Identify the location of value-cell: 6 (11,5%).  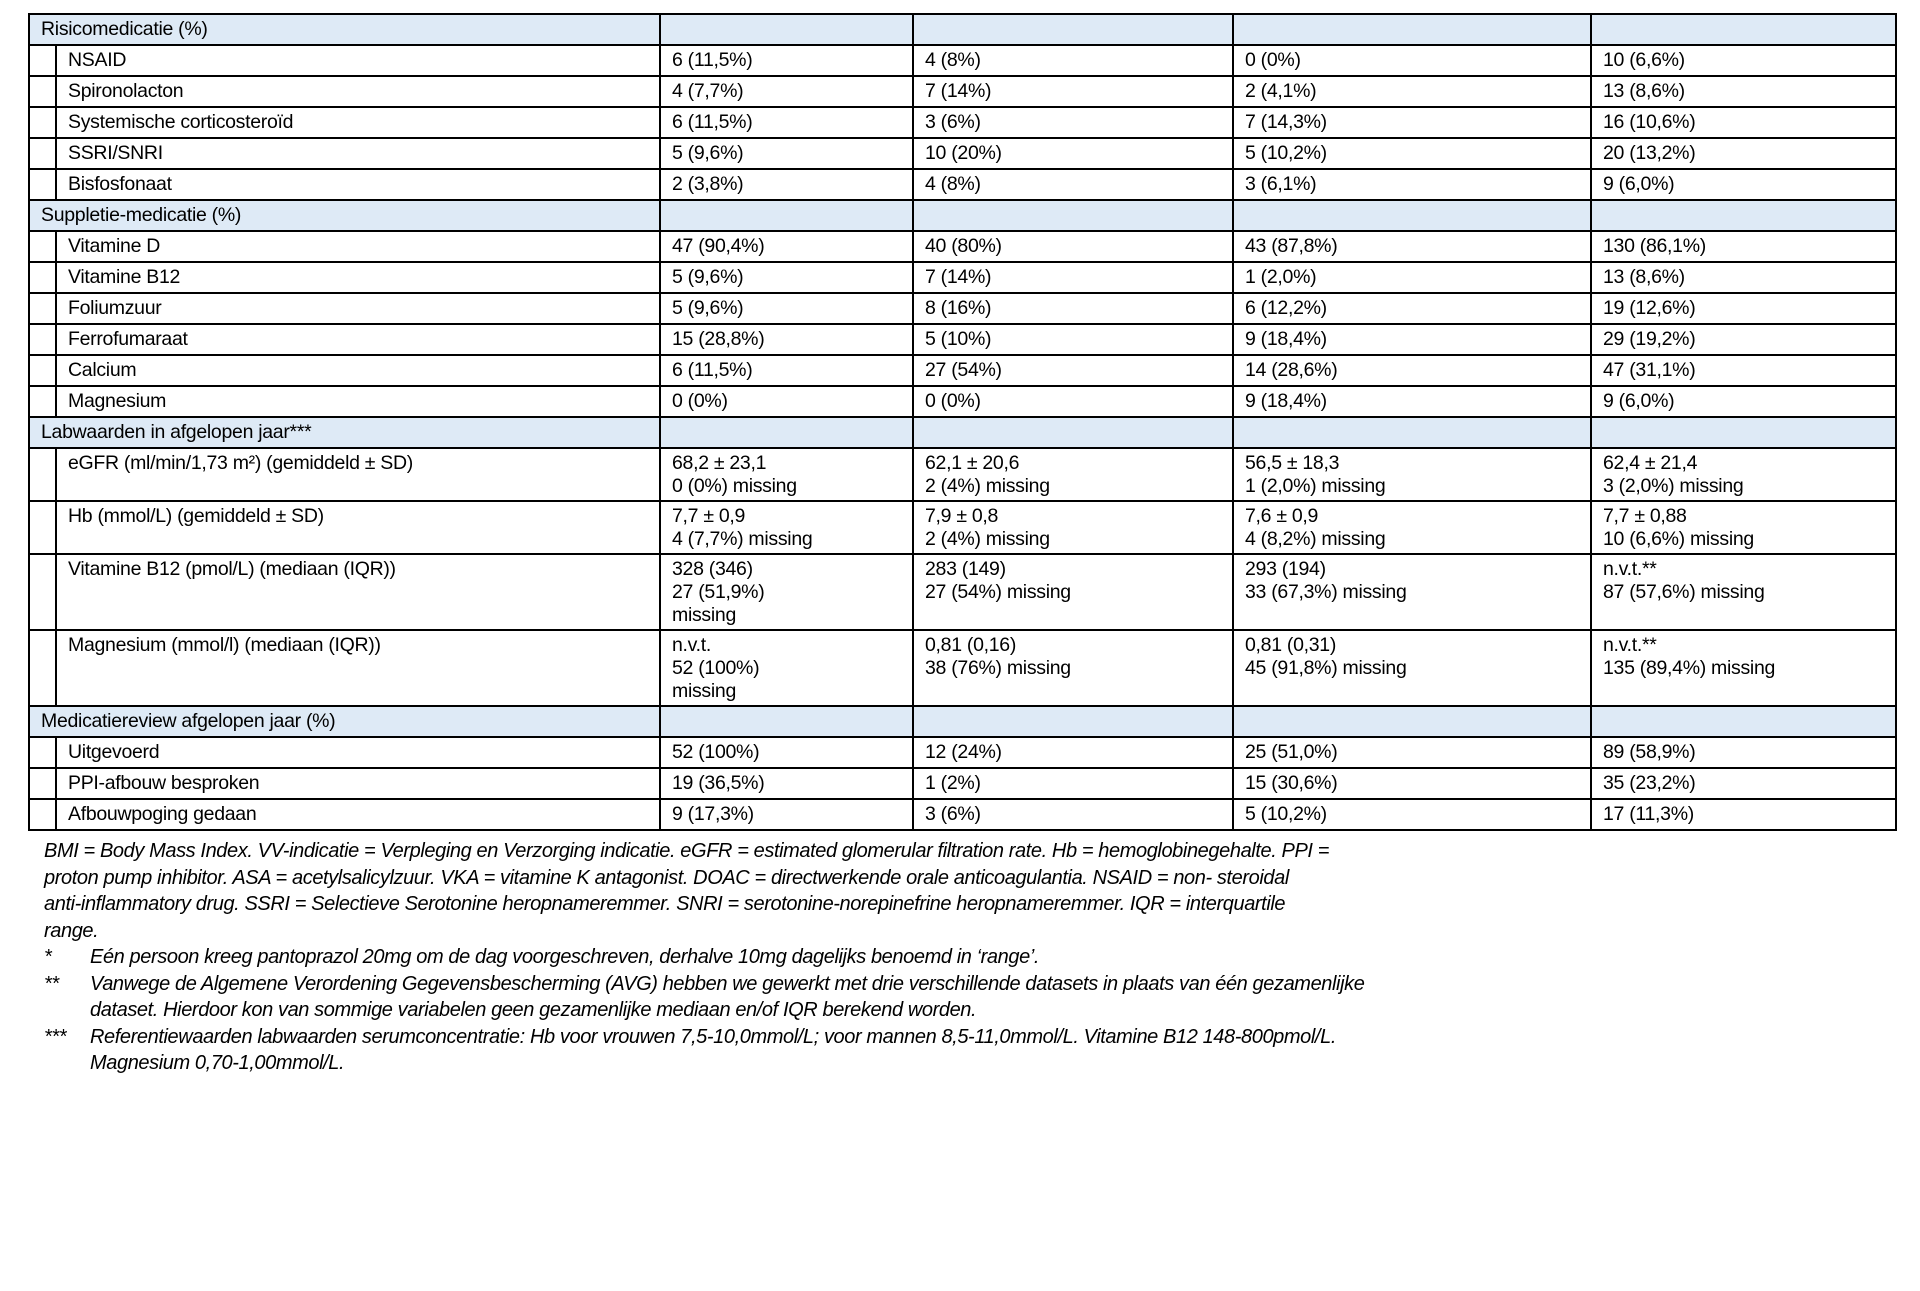
(786, 122).